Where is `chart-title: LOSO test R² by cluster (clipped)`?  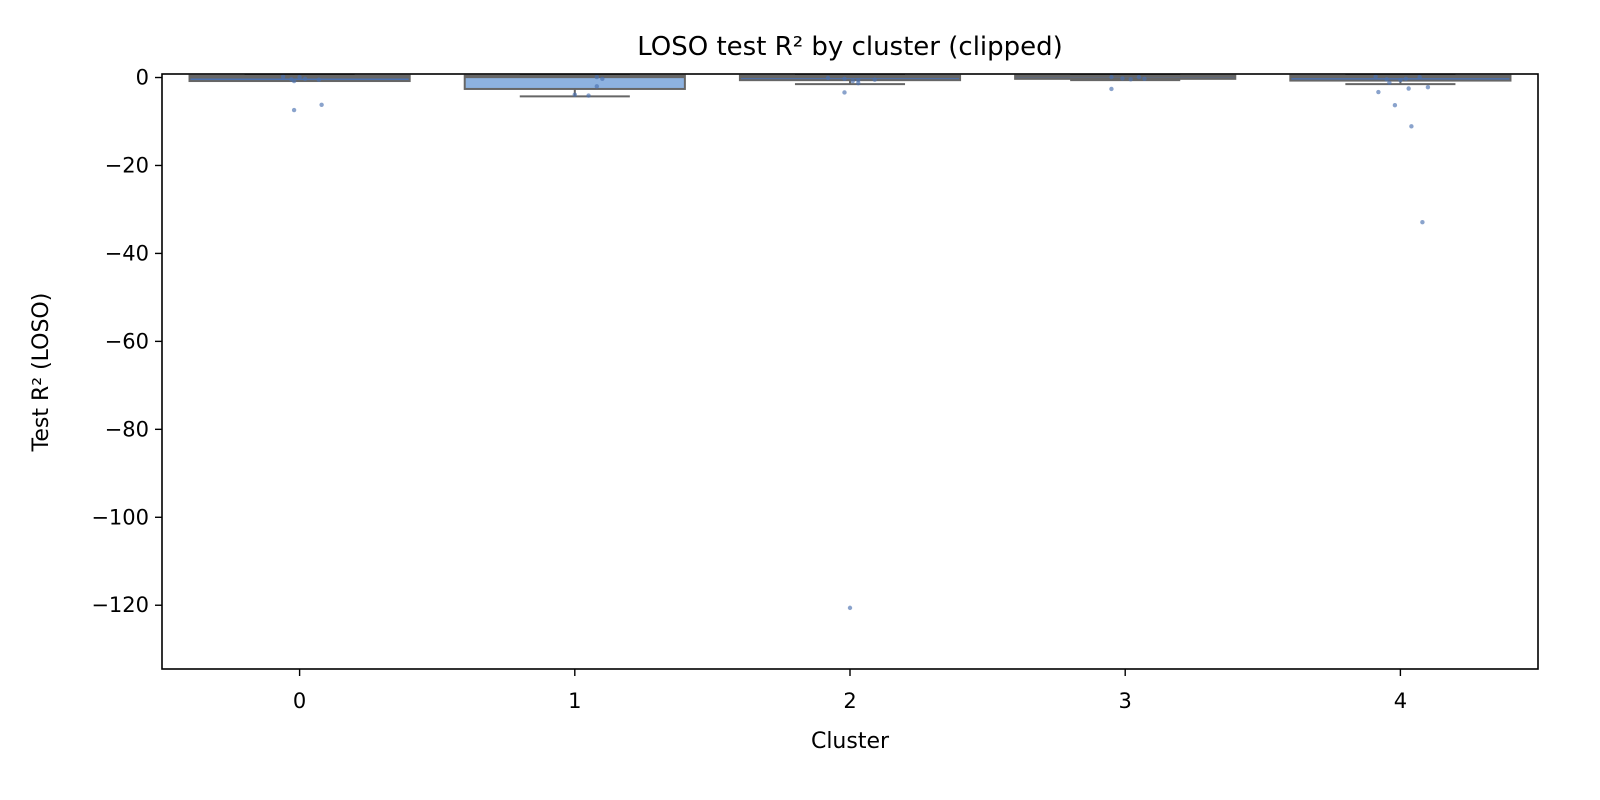 chart-title: LOSO test R² by cluster (clipped) is located at coordinates (850, 47).